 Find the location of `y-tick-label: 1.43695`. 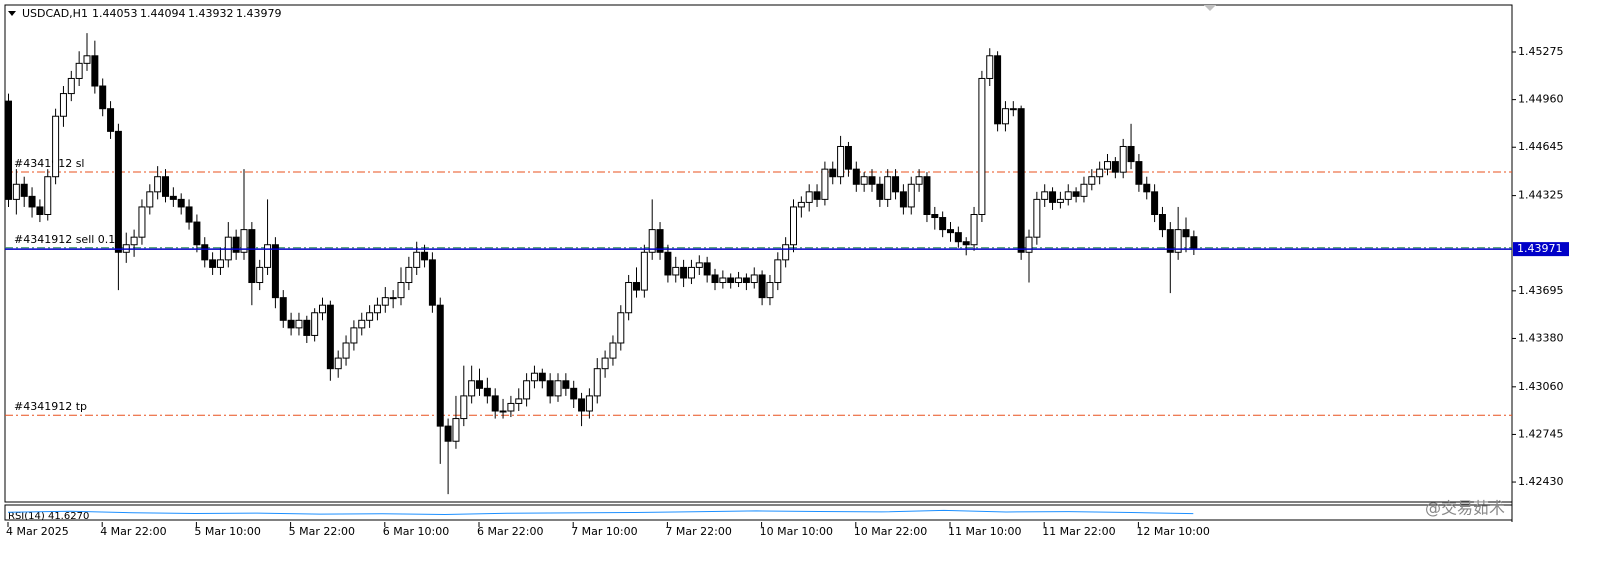

y-tick-label: 1.43695 is located at coordinates (1541, 290).